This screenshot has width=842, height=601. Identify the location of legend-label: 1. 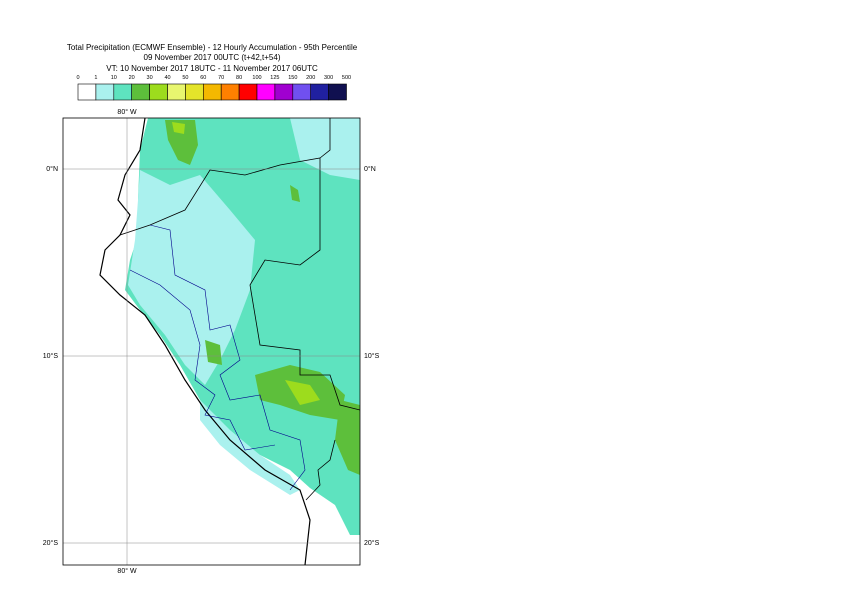
(95, 78).